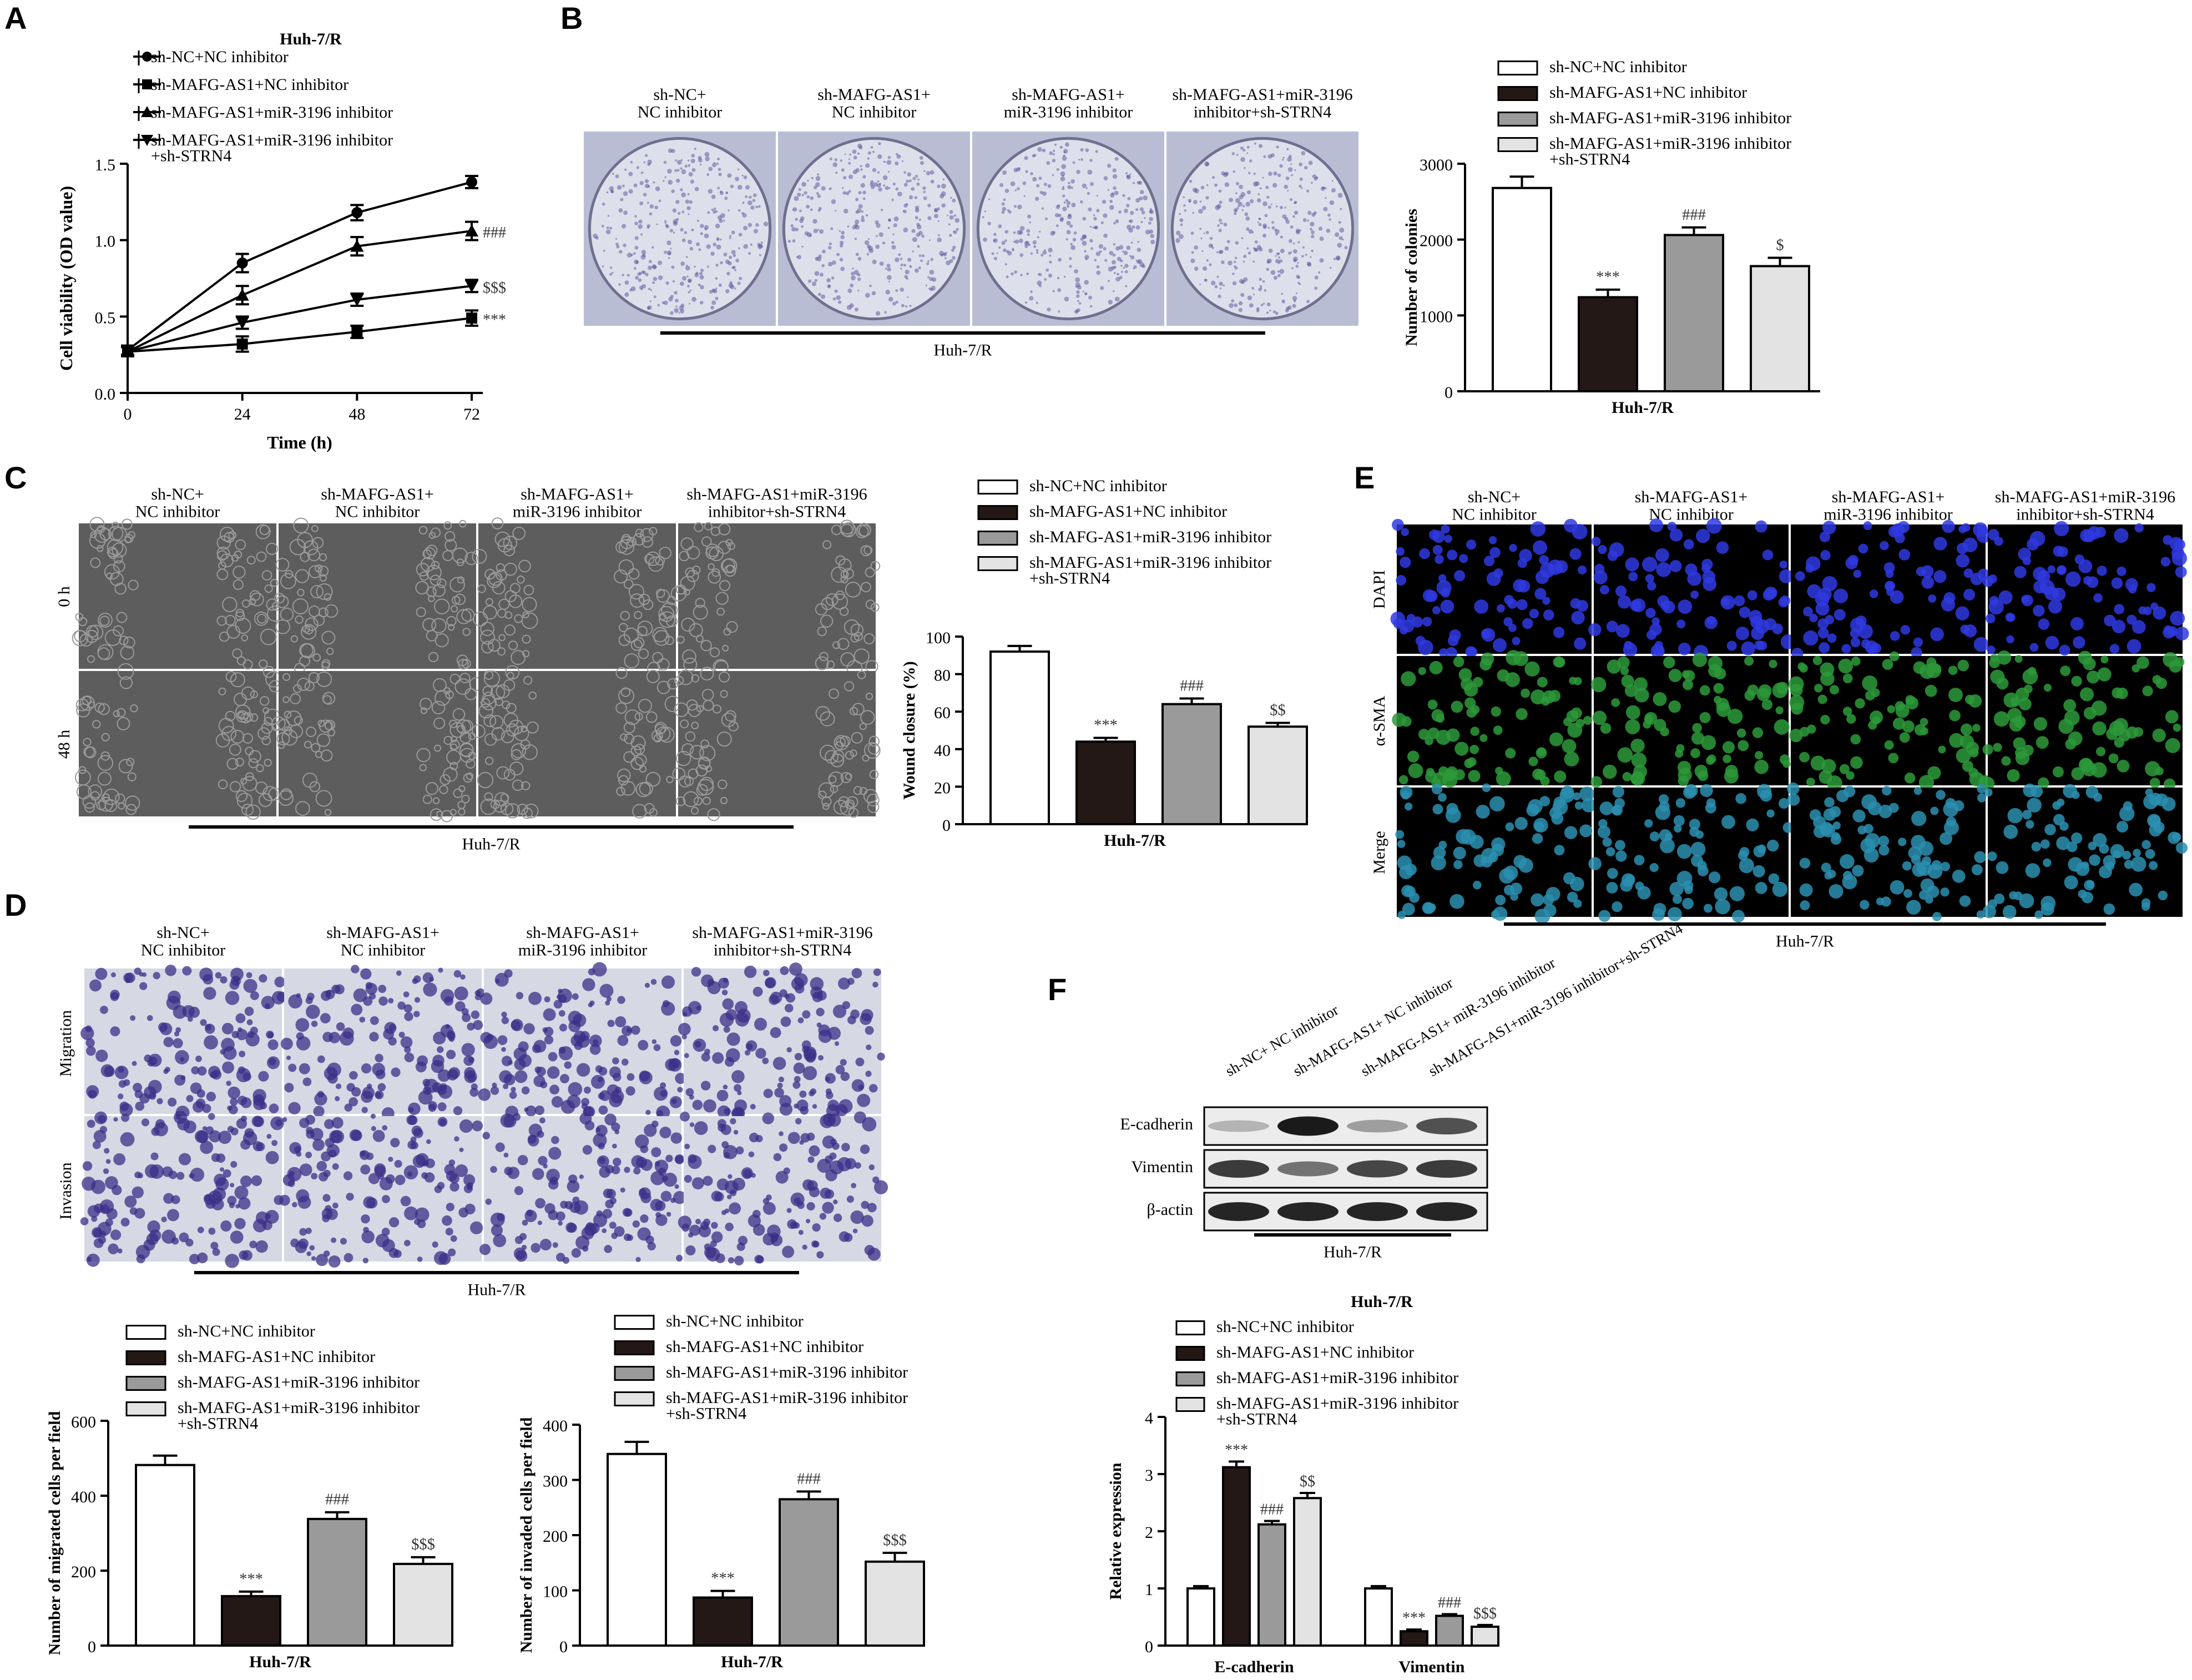 This screenshot has height=1680, width=2192. What do you see at coordinates (1149, 1475) in the screenshot?
I see `y-tick-label: 3` at bounding box center [1149, 1475].